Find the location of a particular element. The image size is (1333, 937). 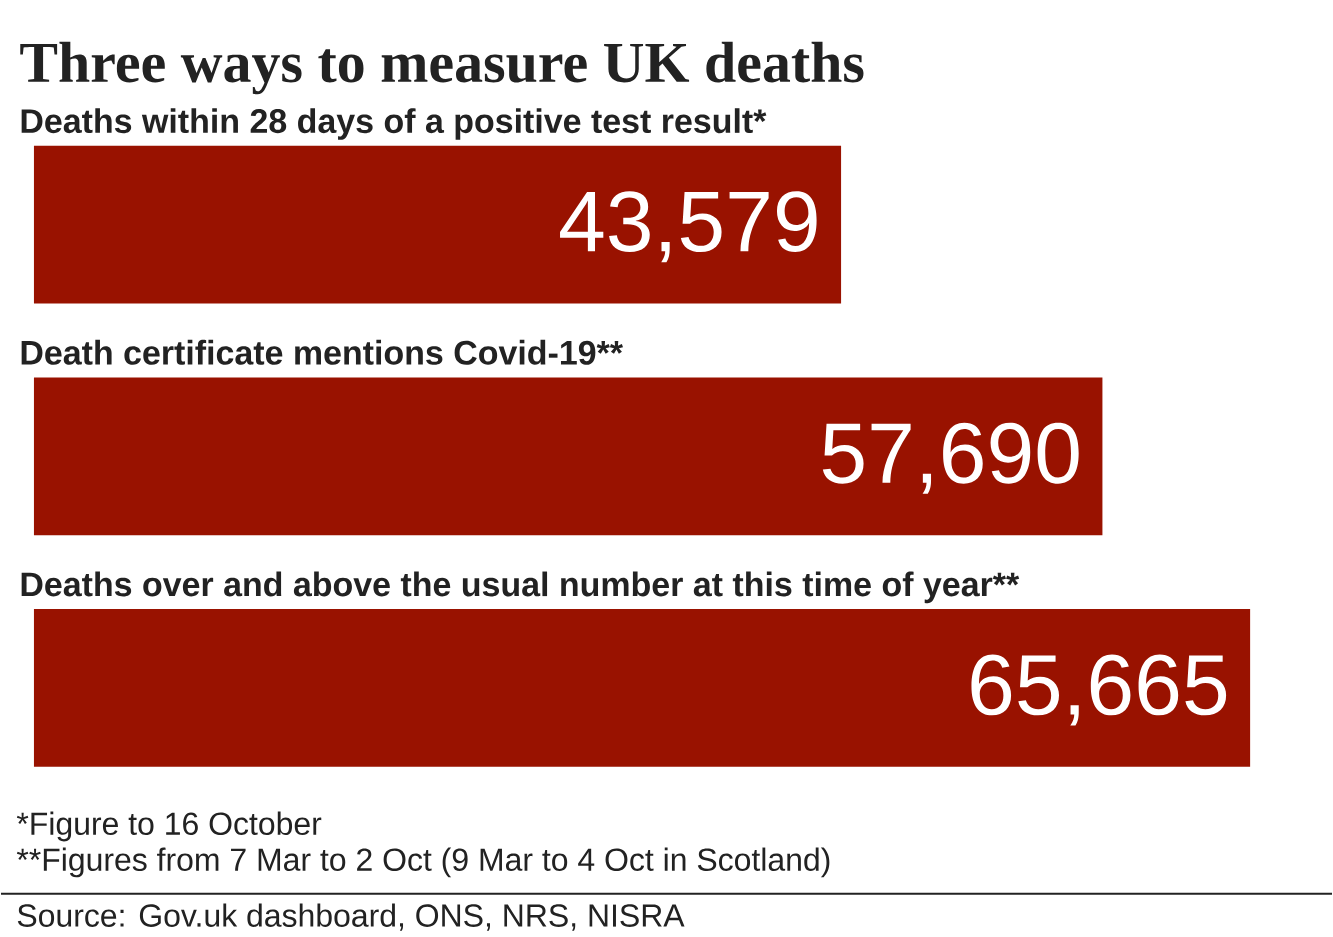

text: *Figure to 16 October is located at coordinates (169, 826).